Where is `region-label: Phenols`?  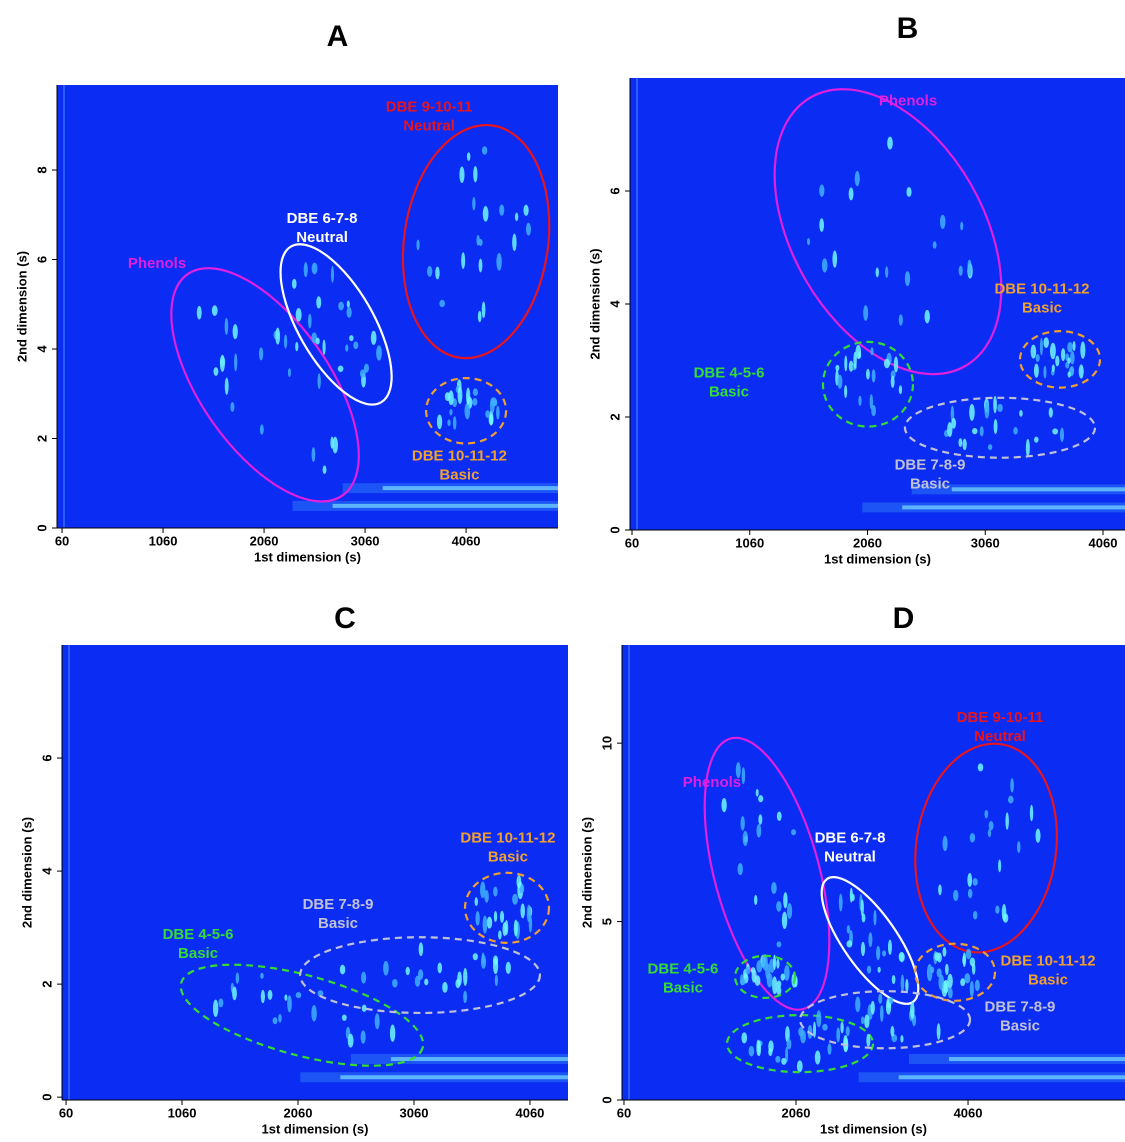
region-label: Phenols is located at coordinates (712, 782).